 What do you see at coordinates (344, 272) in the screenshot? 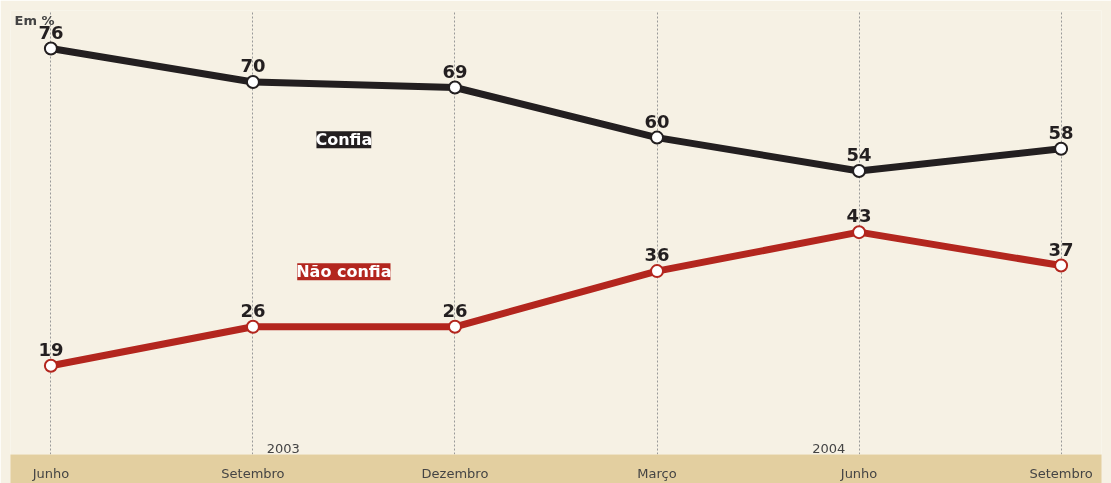
I see `text: Não confia` at bounding box center [344, 272].